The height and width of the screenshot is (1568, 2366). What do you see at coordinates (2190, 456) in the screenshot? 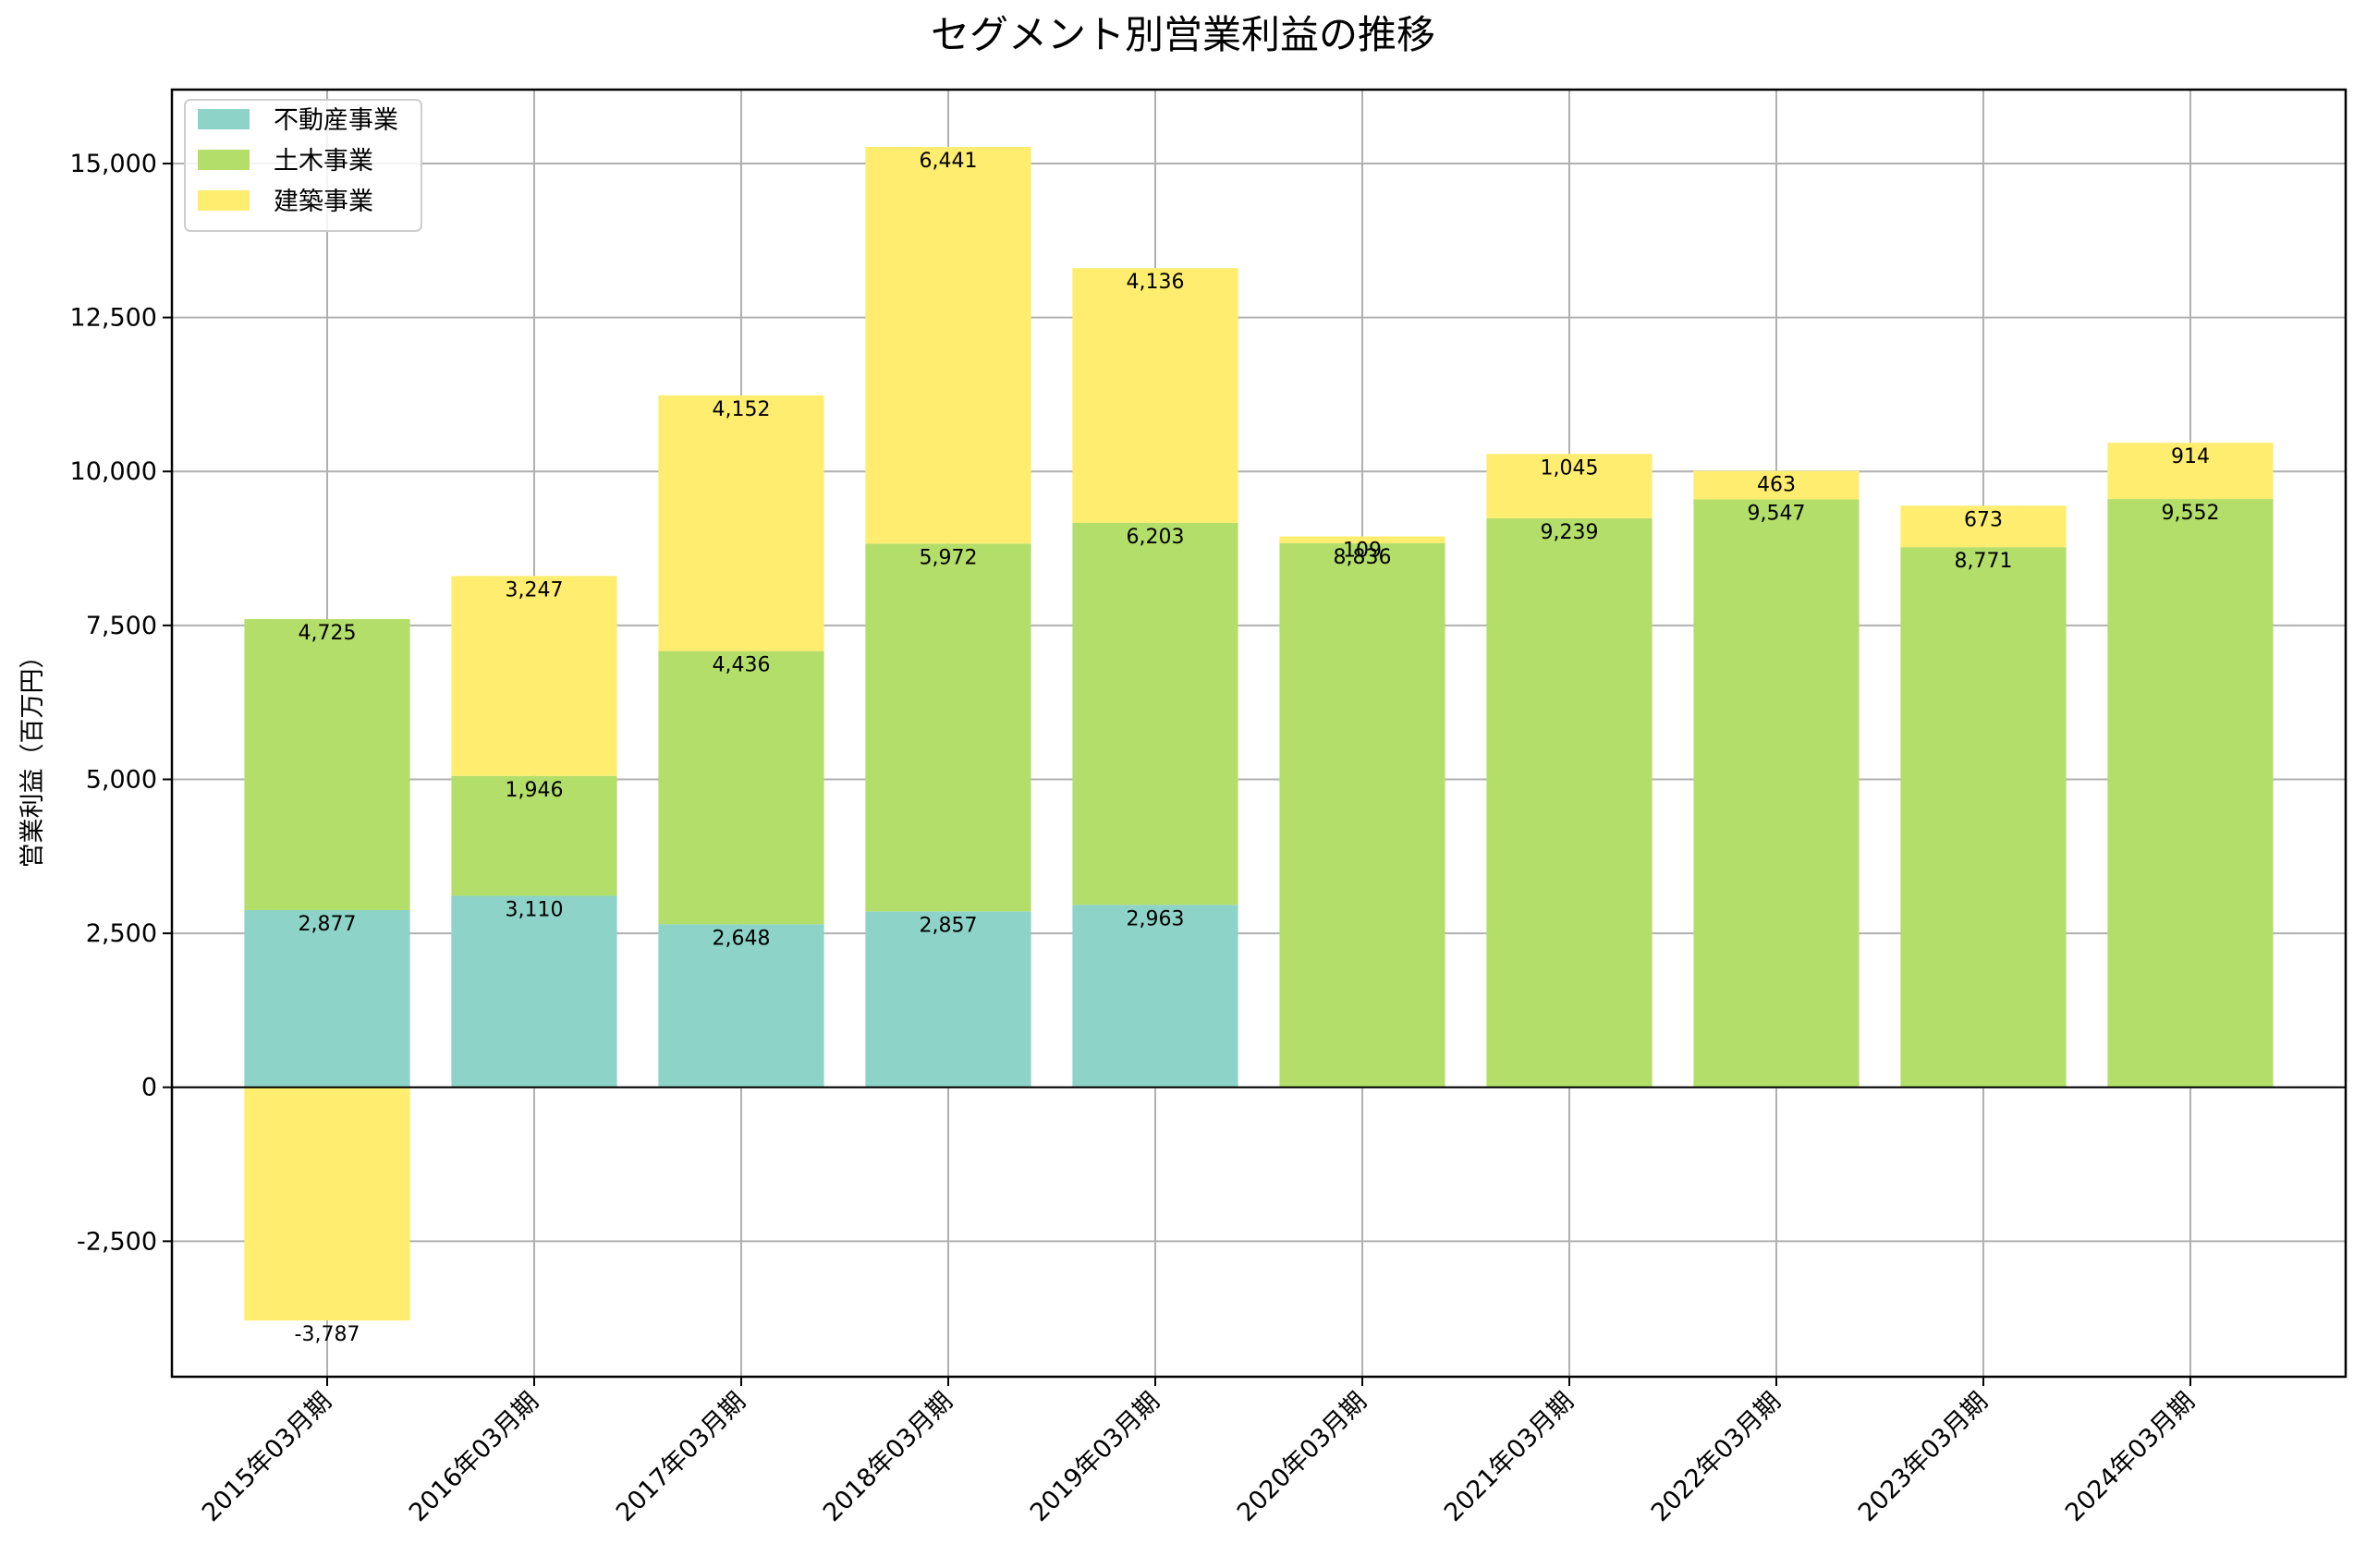
I see `data-label: 914` at bounding box center [2190, 456].